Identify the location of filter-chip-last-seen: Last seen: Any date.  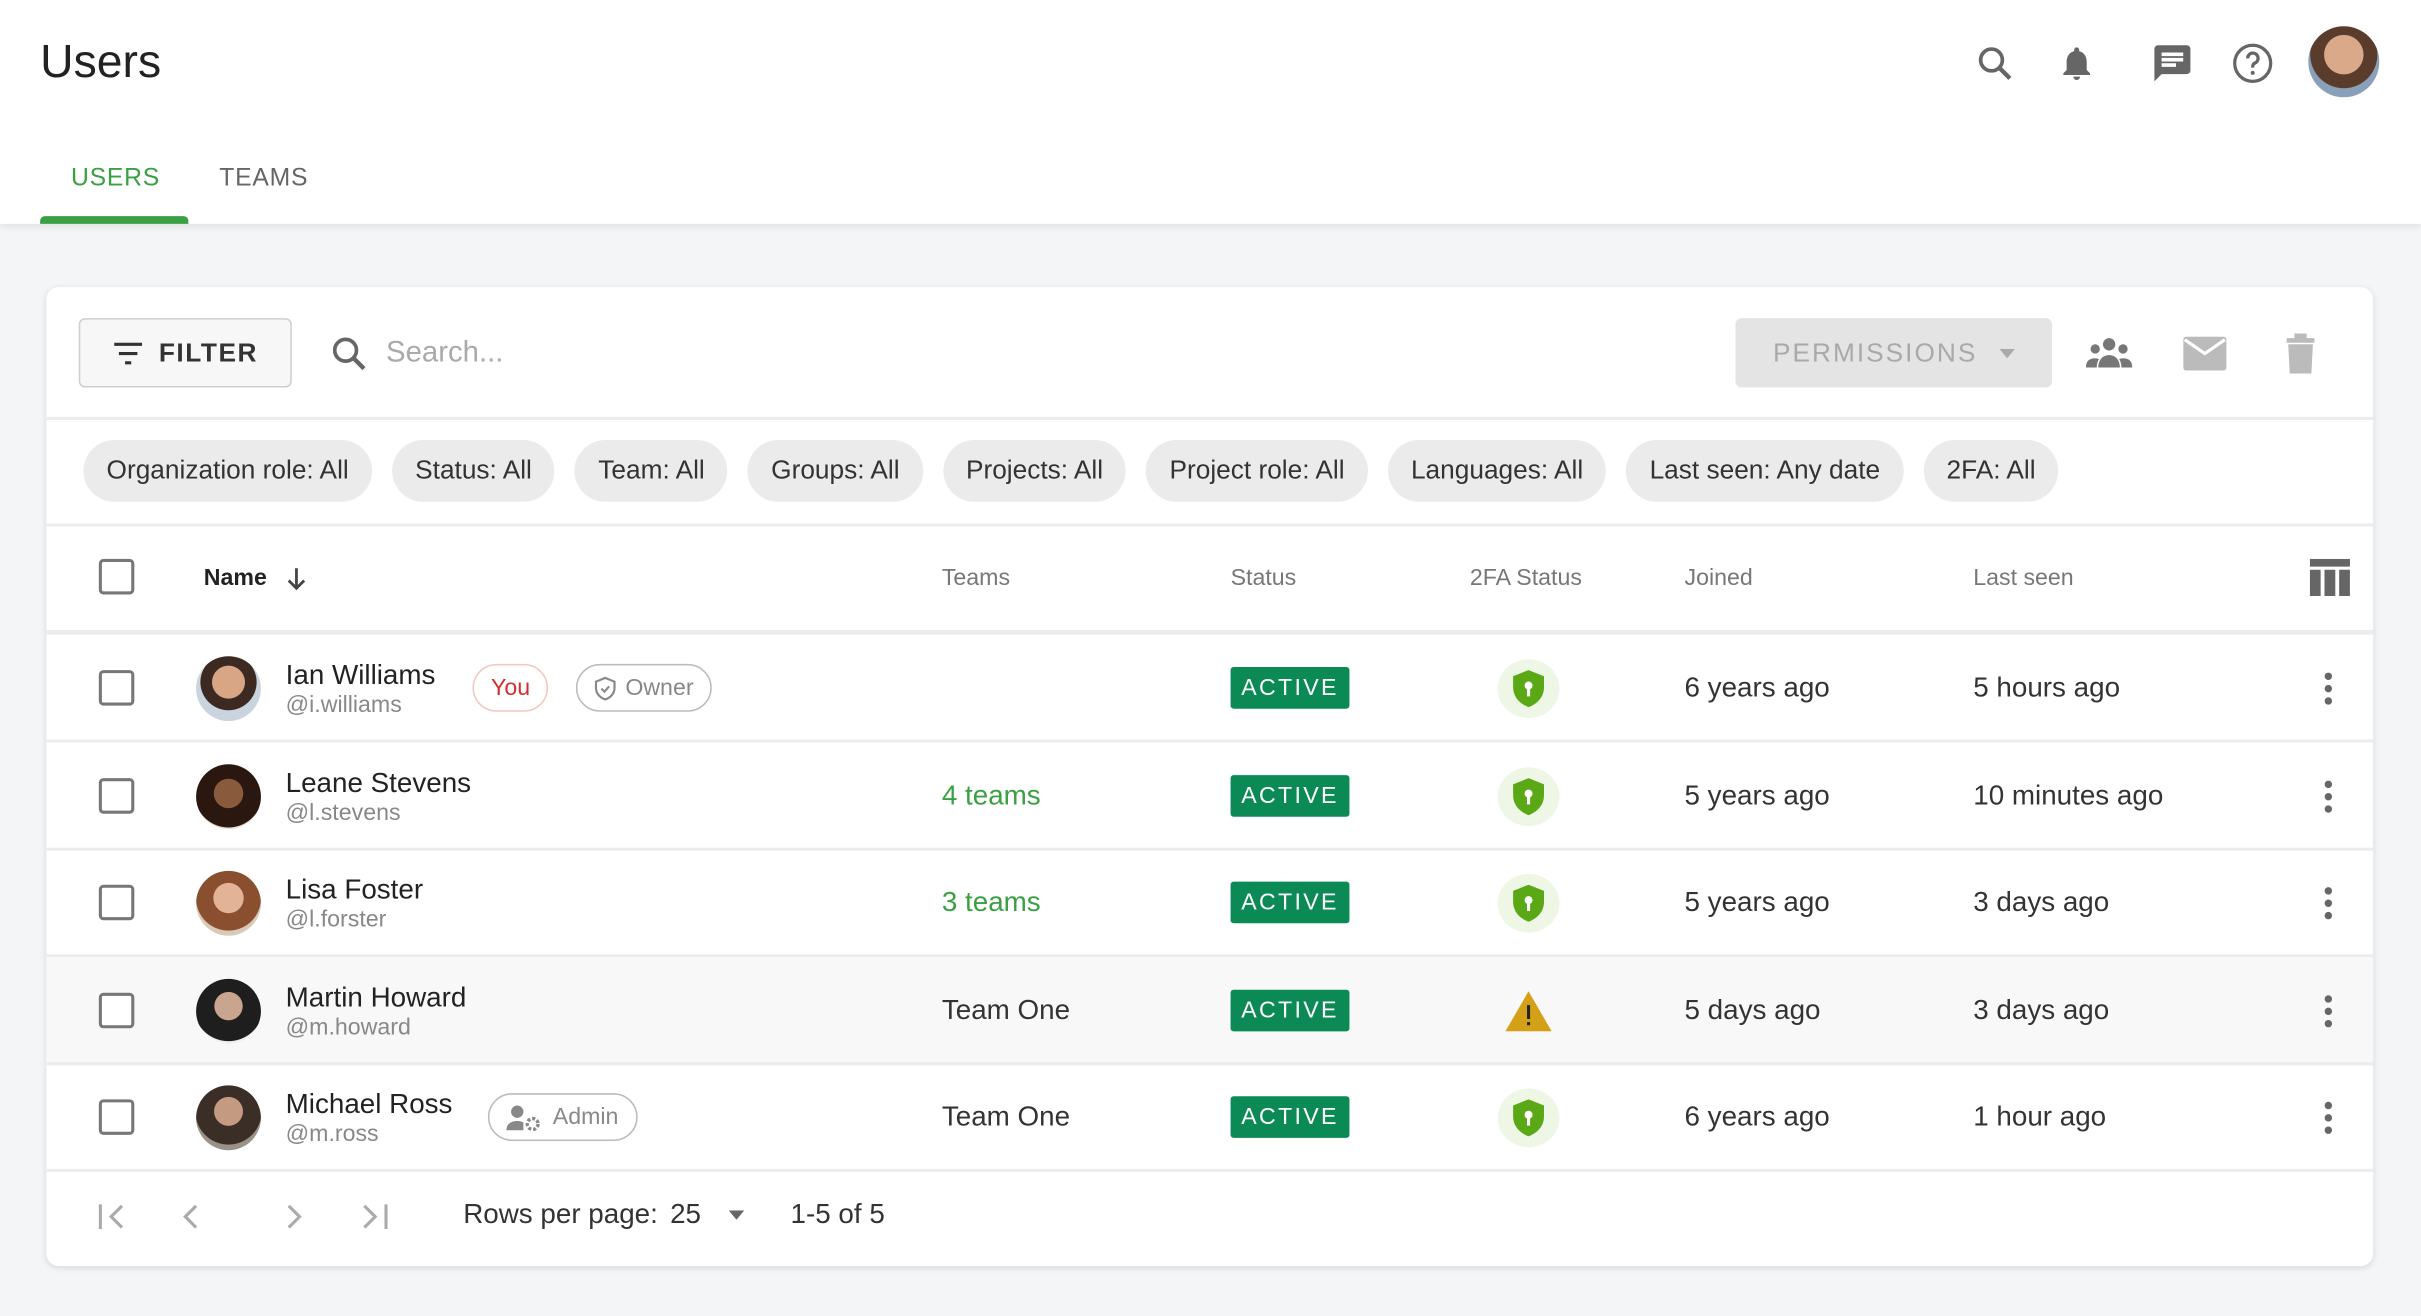
(1765, 471).